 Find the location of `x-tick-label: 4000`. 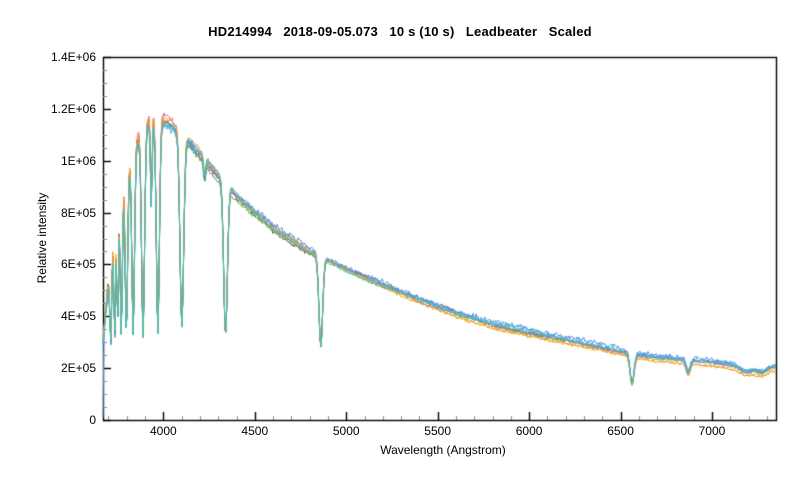

x-tick-label: 4000 is located at coordinates (163, 431).